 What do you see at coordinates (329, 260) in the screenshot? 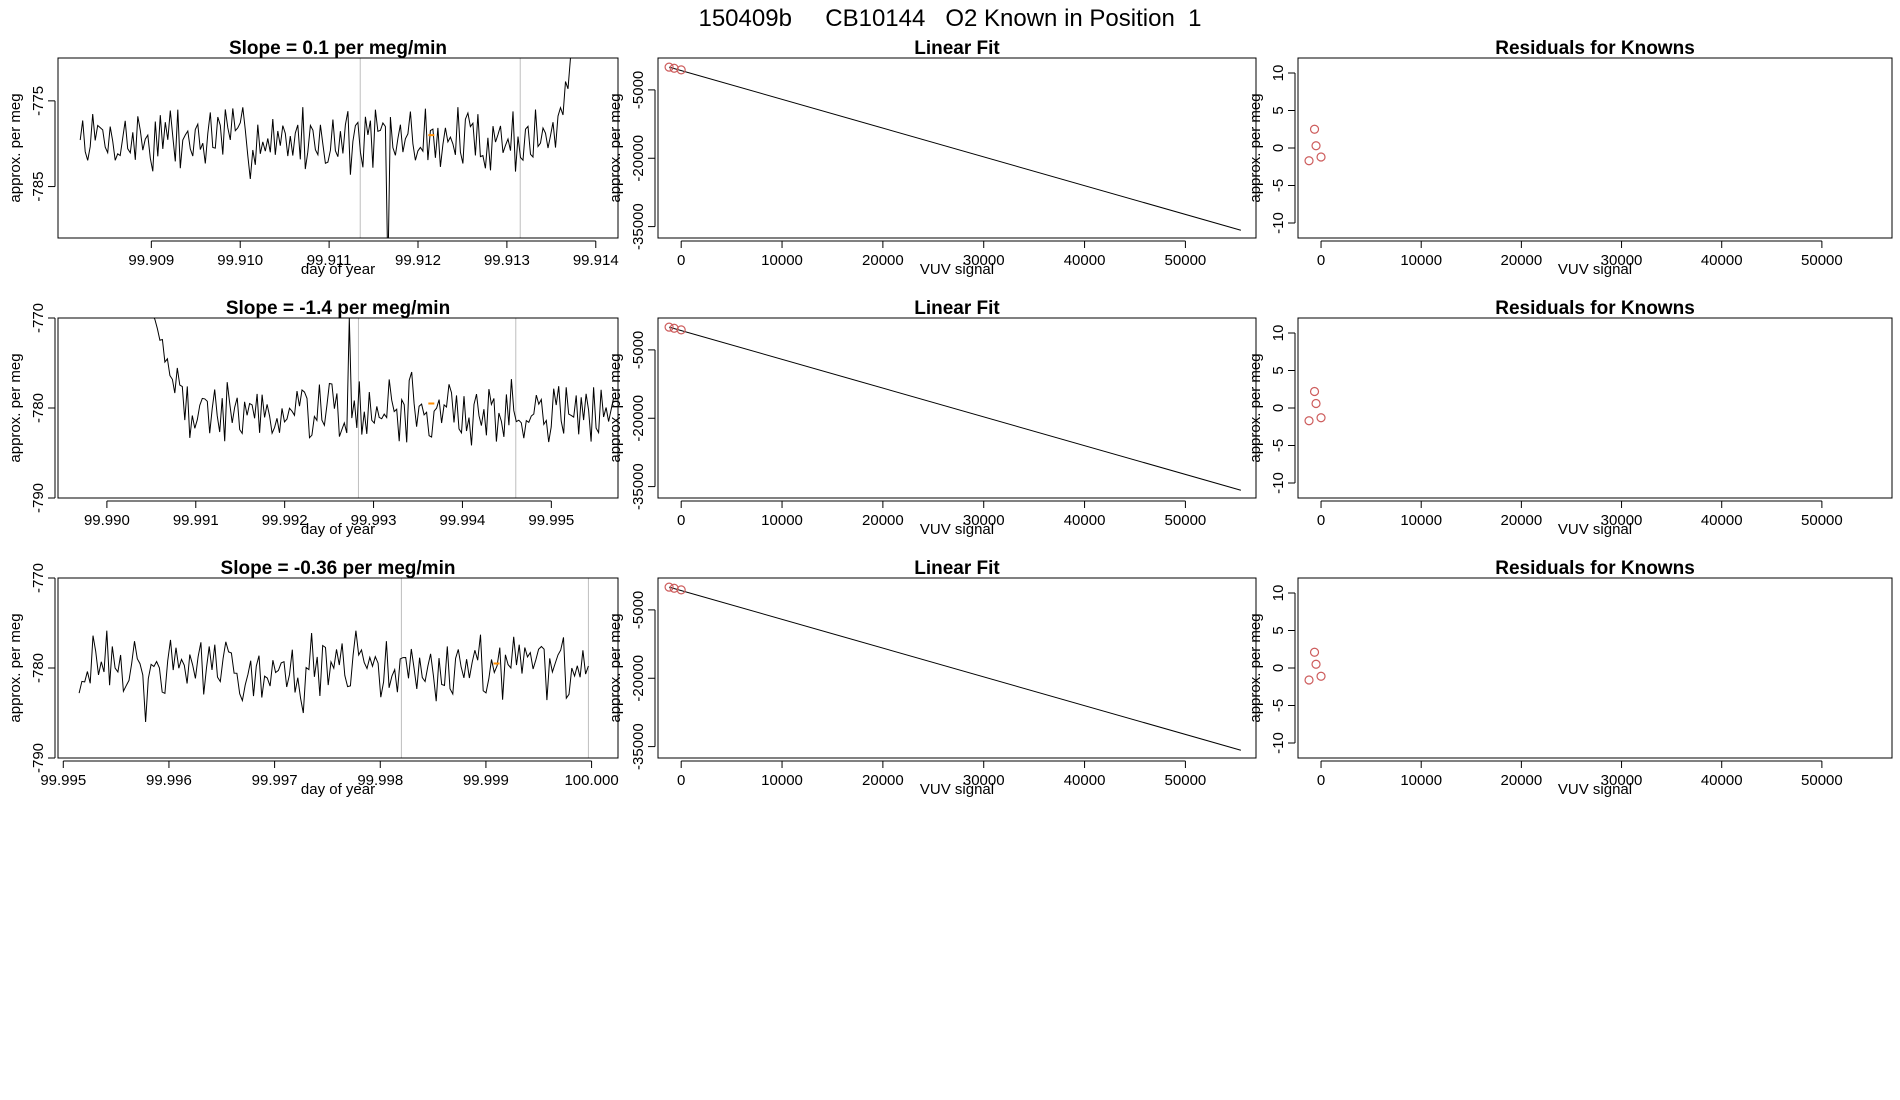
I see `x-tick-label: 99.911` at bounding box center [329, 260].